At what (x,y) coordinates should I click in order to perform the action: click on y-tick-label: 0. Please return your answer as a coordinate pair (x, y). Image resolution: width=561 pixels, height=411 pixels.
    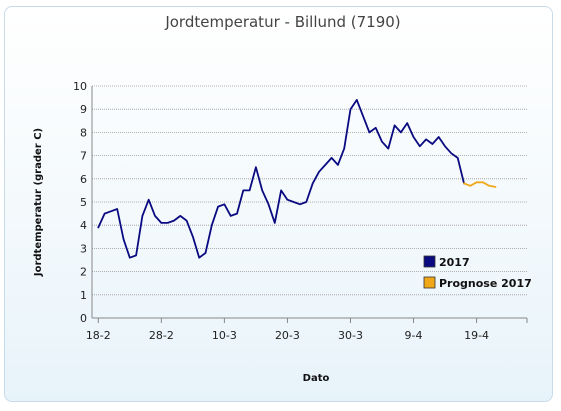
    Looking at the image, I should click on (83, 318).